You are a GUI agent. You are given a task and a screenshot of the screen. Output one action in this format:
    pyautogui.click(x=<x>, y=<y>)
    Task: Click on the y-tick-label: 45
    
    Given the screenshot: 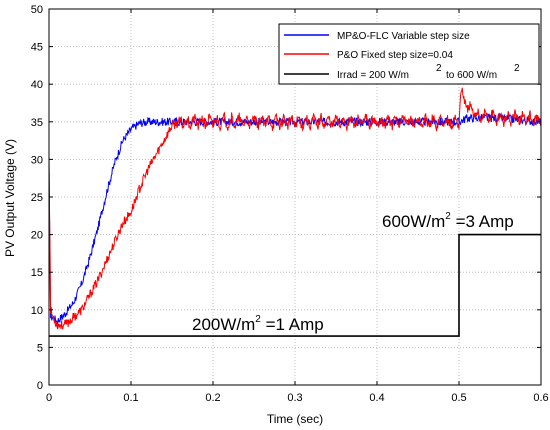 What is the action you would take?
    pyautogui.click(x=37, y=48)
    